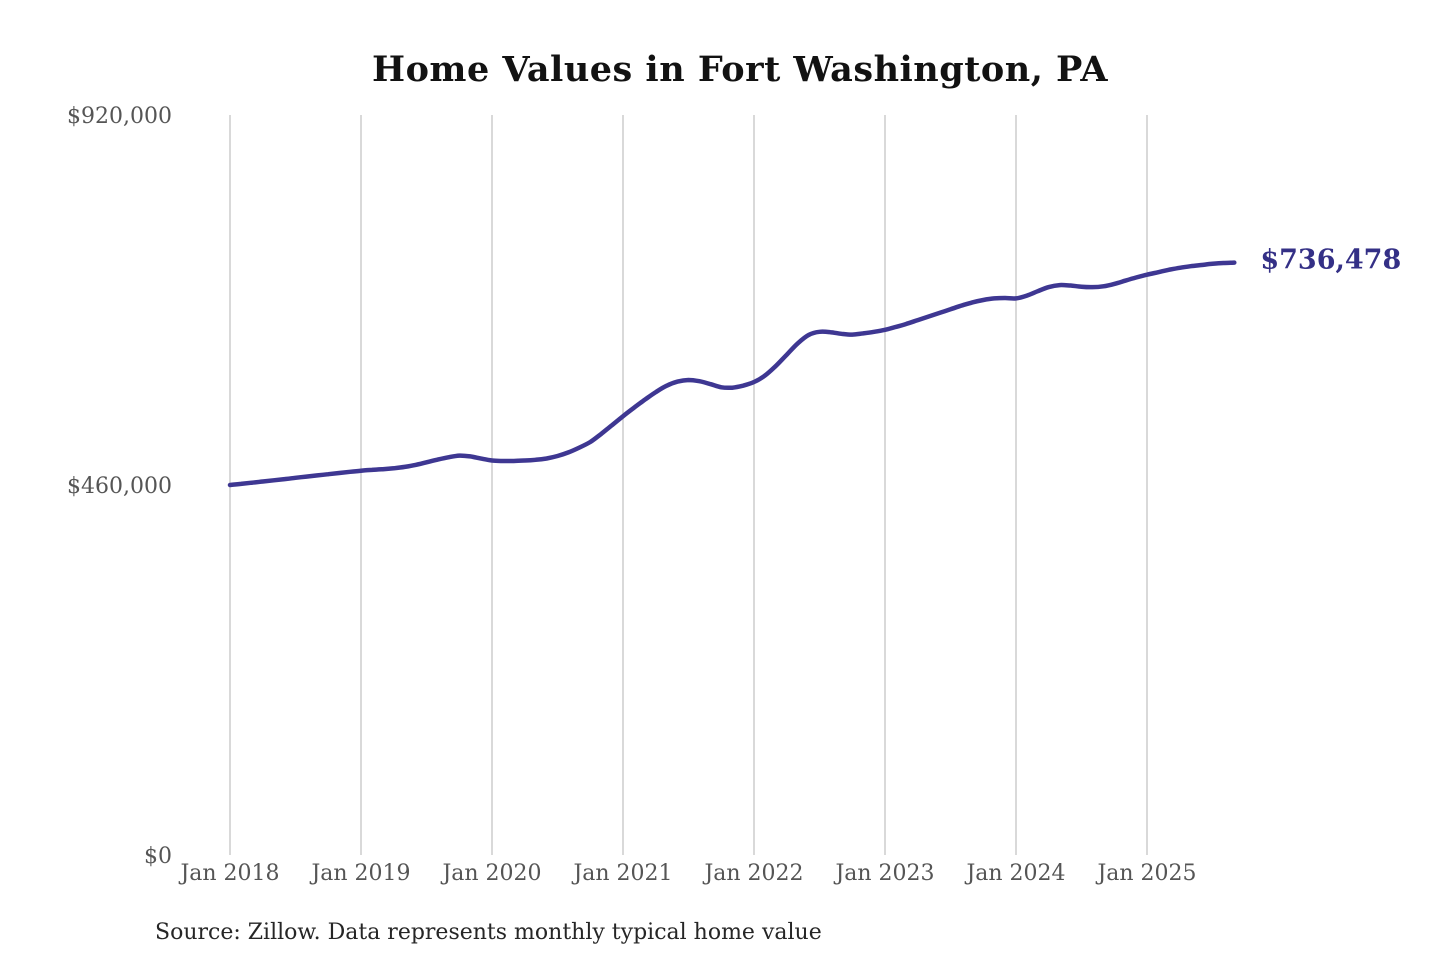 This screenshot has width=1440, height=960. Describe the element at coordinates (1330, 260) in the screenshot. I see `latest-value-label: $736,478` at that location.